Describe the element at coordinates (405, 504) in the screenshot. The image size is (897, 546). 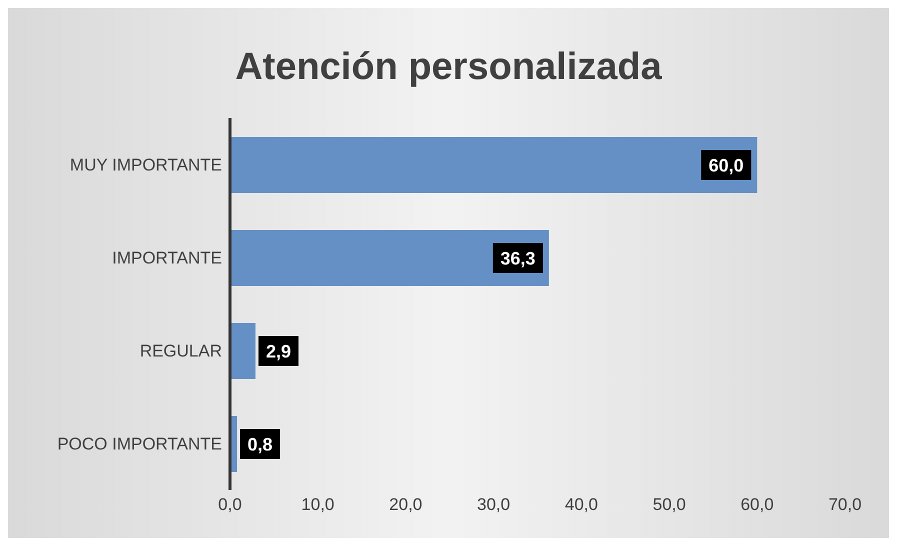
I see `x-tick-label: 20,0` at that location.